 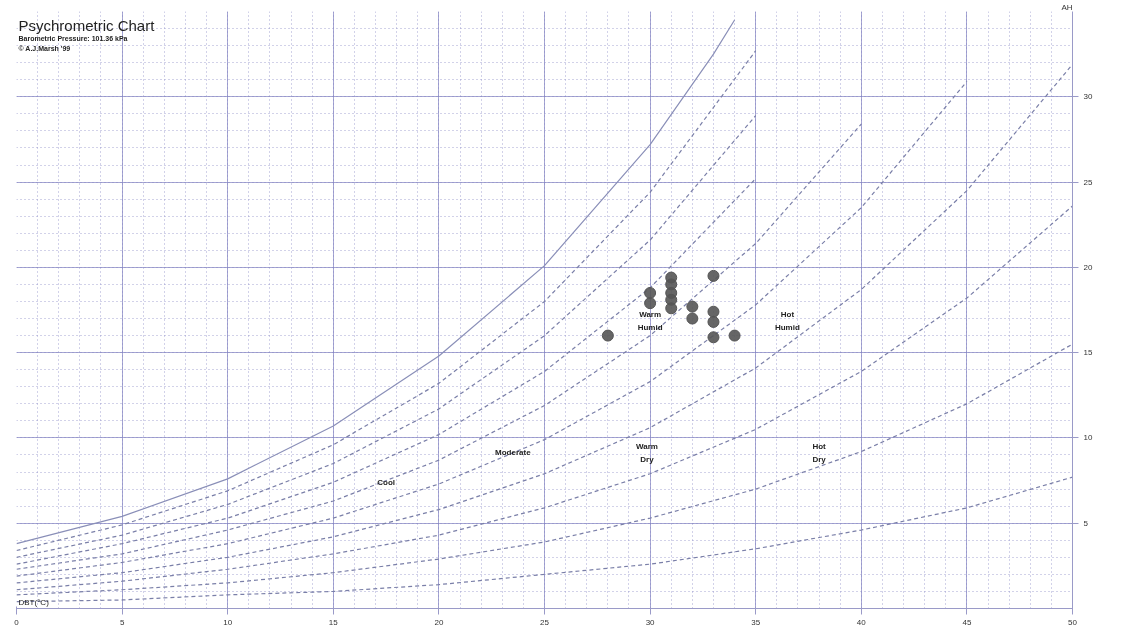 What do you see at coordinates (386, 483) in the screenshot?
I see `annotation: Cool` at bounding box center [386, 483].